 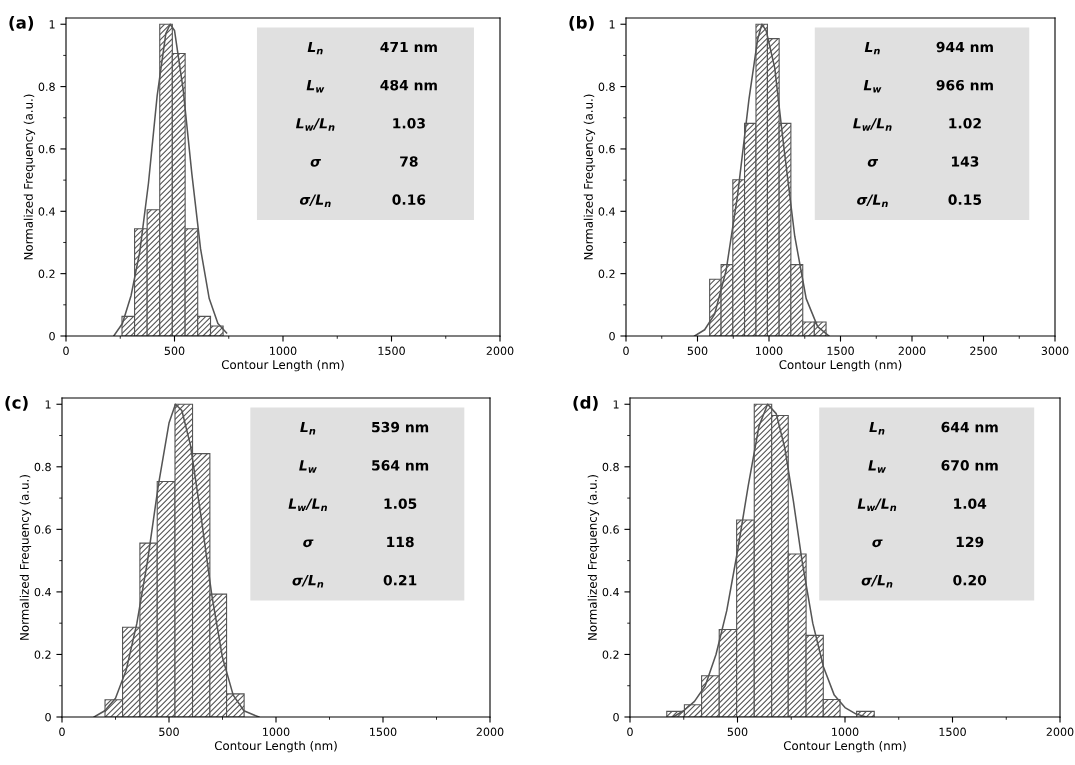 I want to click on chart-title: (a), so click(x=21, y=23).